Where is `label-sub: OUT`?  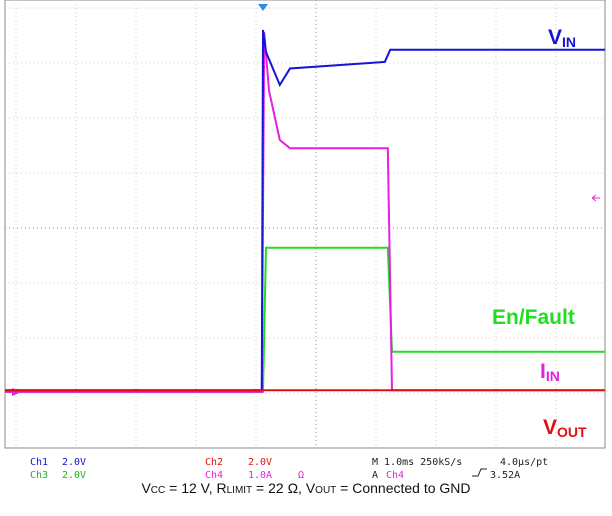
label-sub: OUT is located at coordinates (572, 432).